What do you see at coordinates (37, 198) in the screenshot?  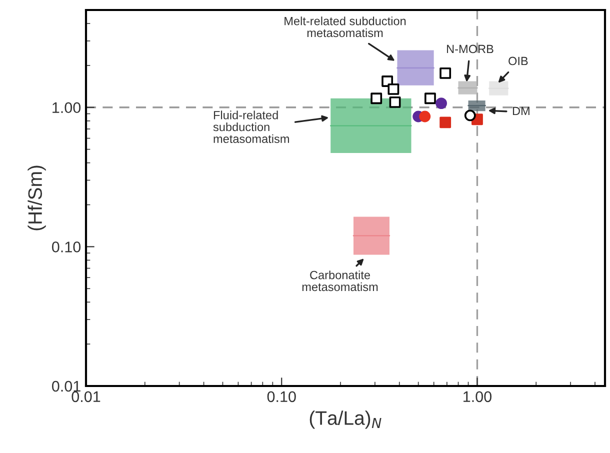 I see `y-axis-title: (Hf/Sm)` at bounding box center [37, 198].